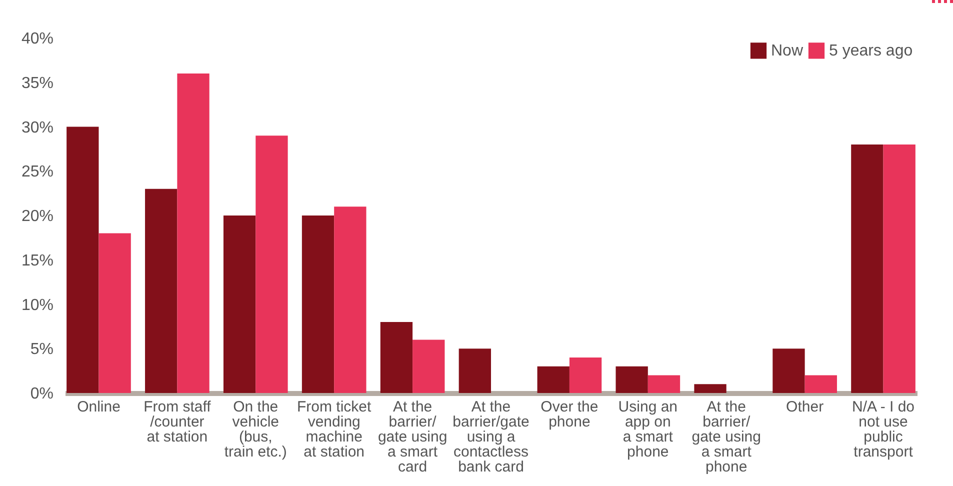  What do you see at coordinates (334, 429) in the screenshot?
I see `x-tick-label: From ticket vending machine at station` at bounding box center [334, 429].